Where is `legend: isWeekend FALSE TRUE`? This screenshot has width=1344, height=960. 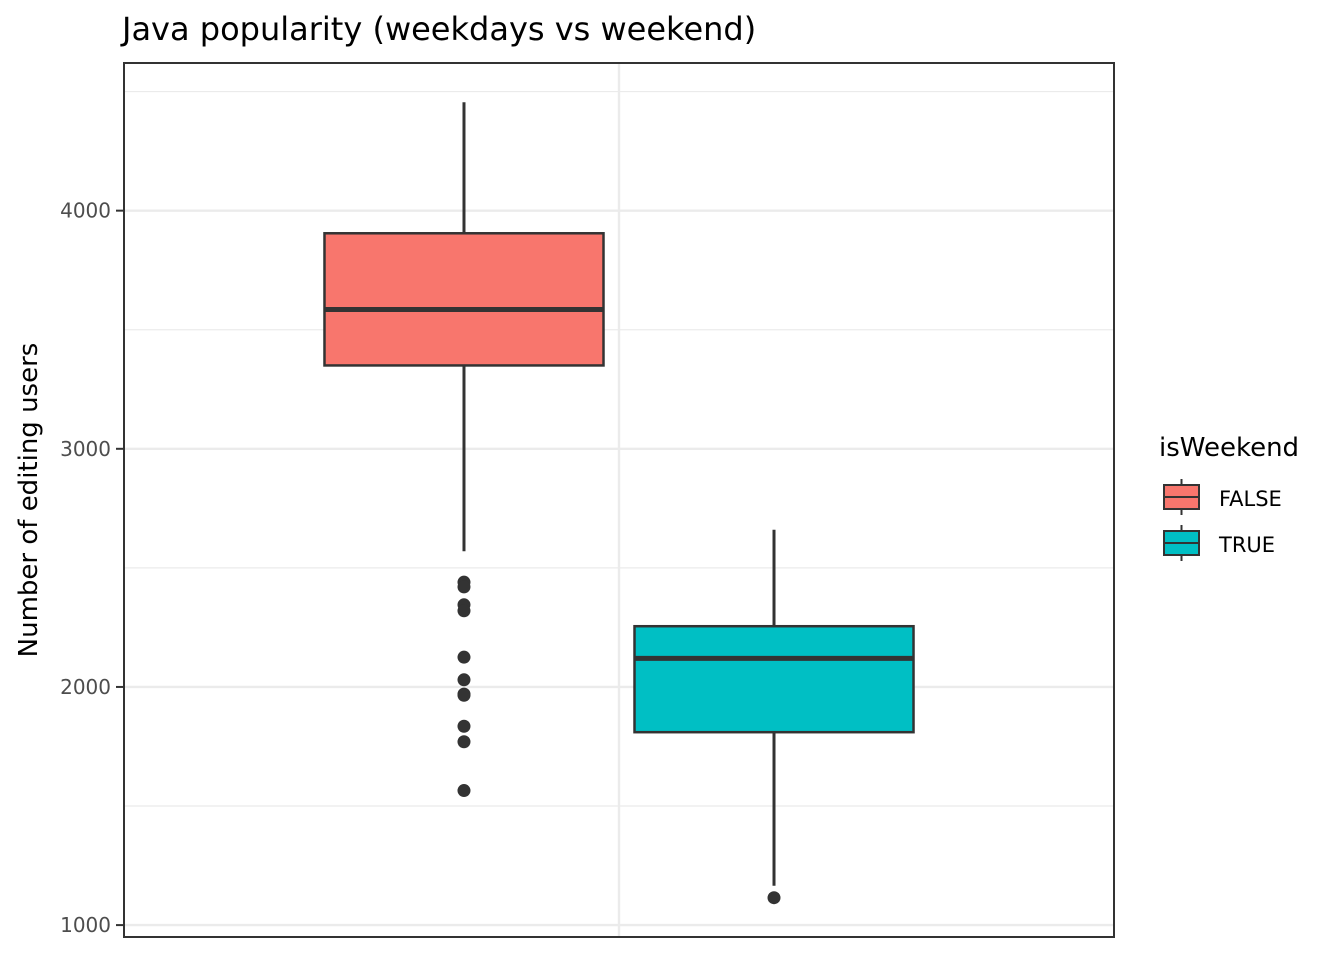 legend: isWeekend FALSE TRUE is located at coordinates (1229, 497).